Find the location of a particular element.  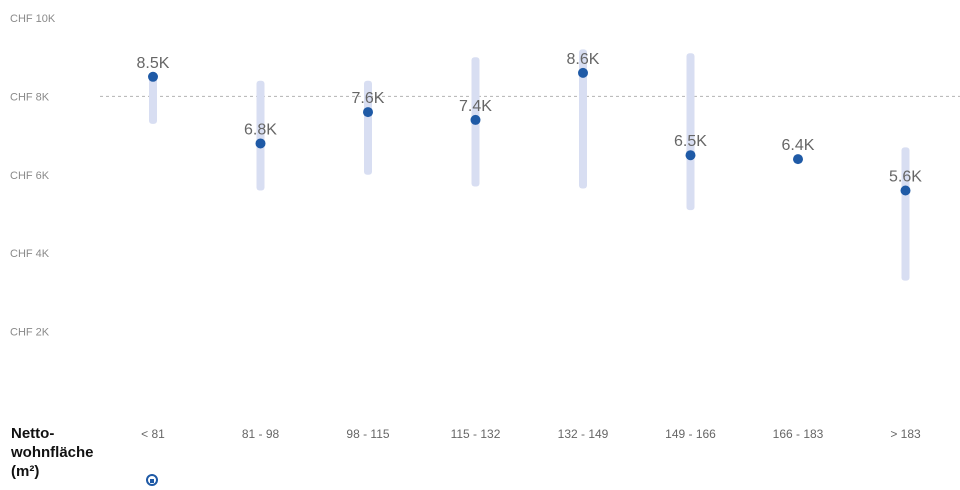

y-tick-label: CHF 6K is located at coordinates (30, 176).